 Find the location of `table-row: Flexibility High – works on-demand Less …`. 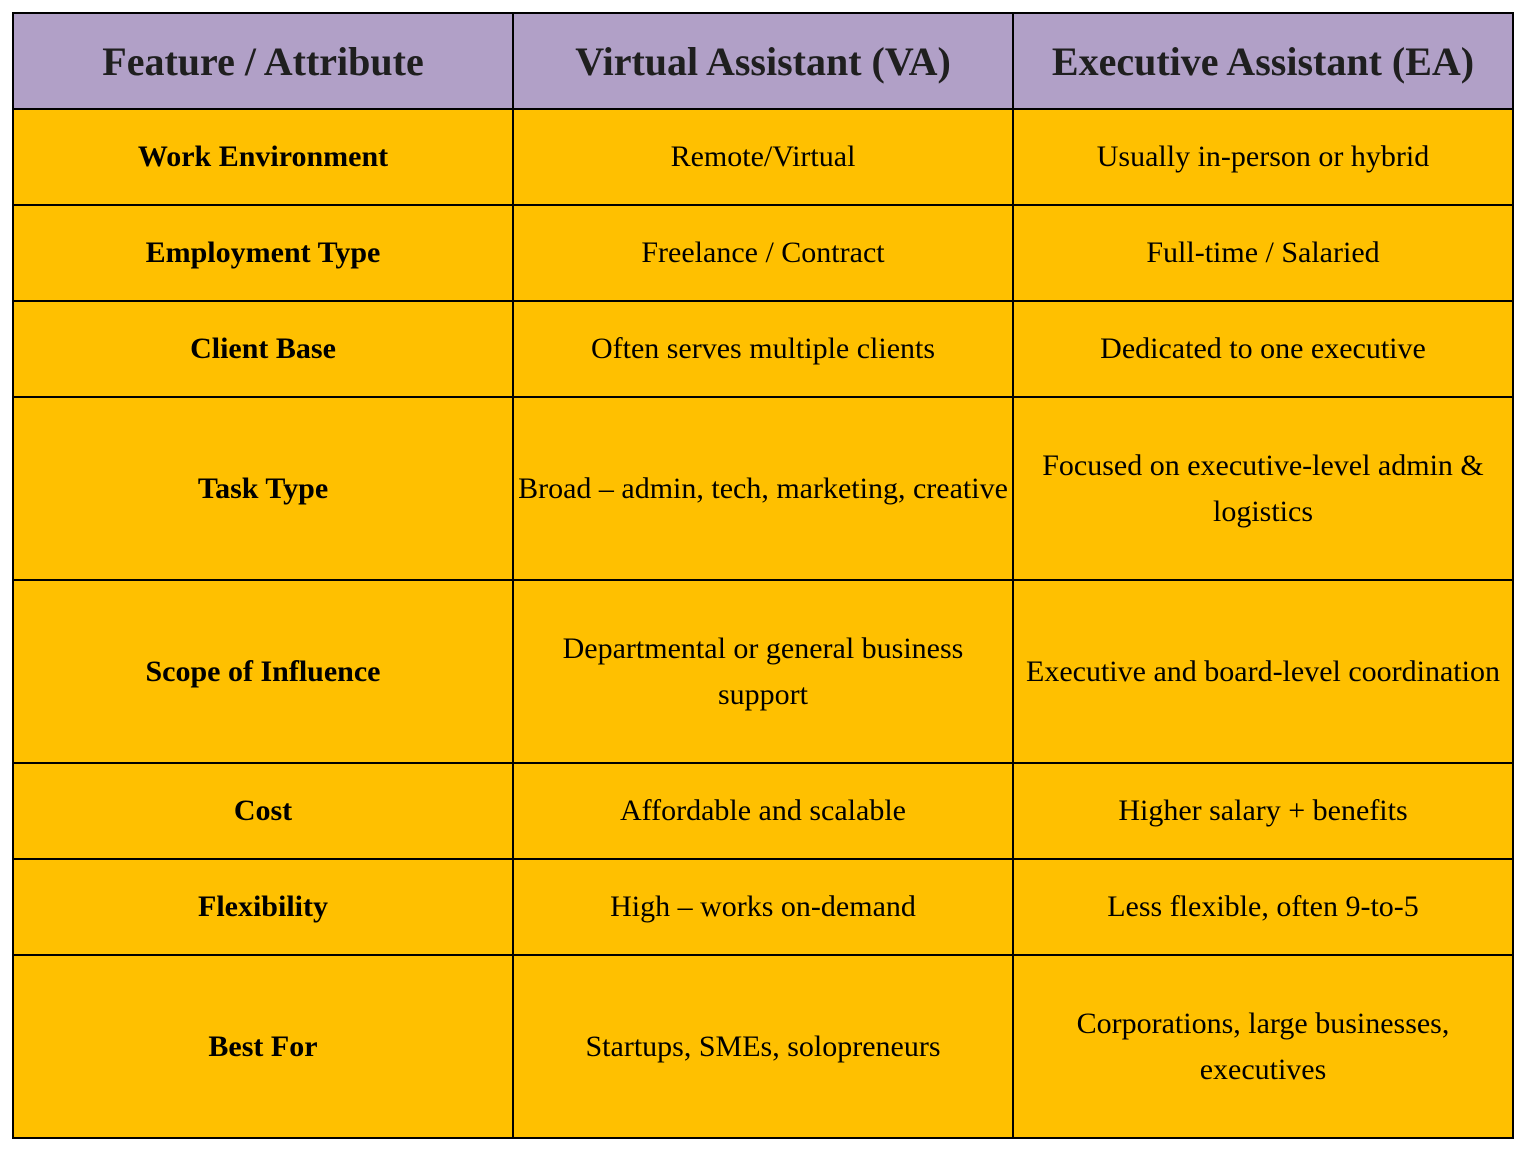

table-row: Flexibility High – works on-demand Less … is located at coordinates (763, 907).